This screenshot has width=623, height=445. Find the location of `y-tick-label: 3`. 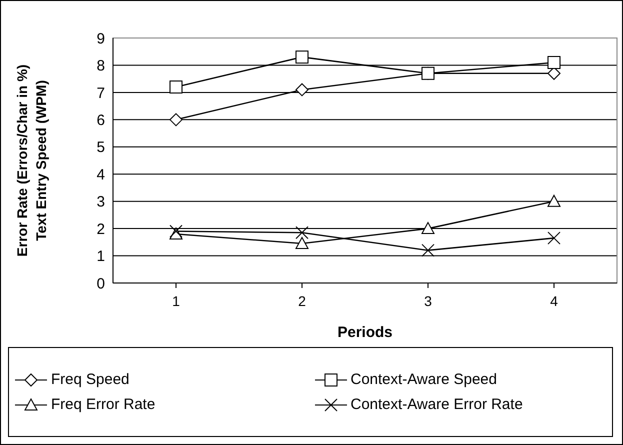

y-tick-label: 3 is located at coordinates (100, 202).